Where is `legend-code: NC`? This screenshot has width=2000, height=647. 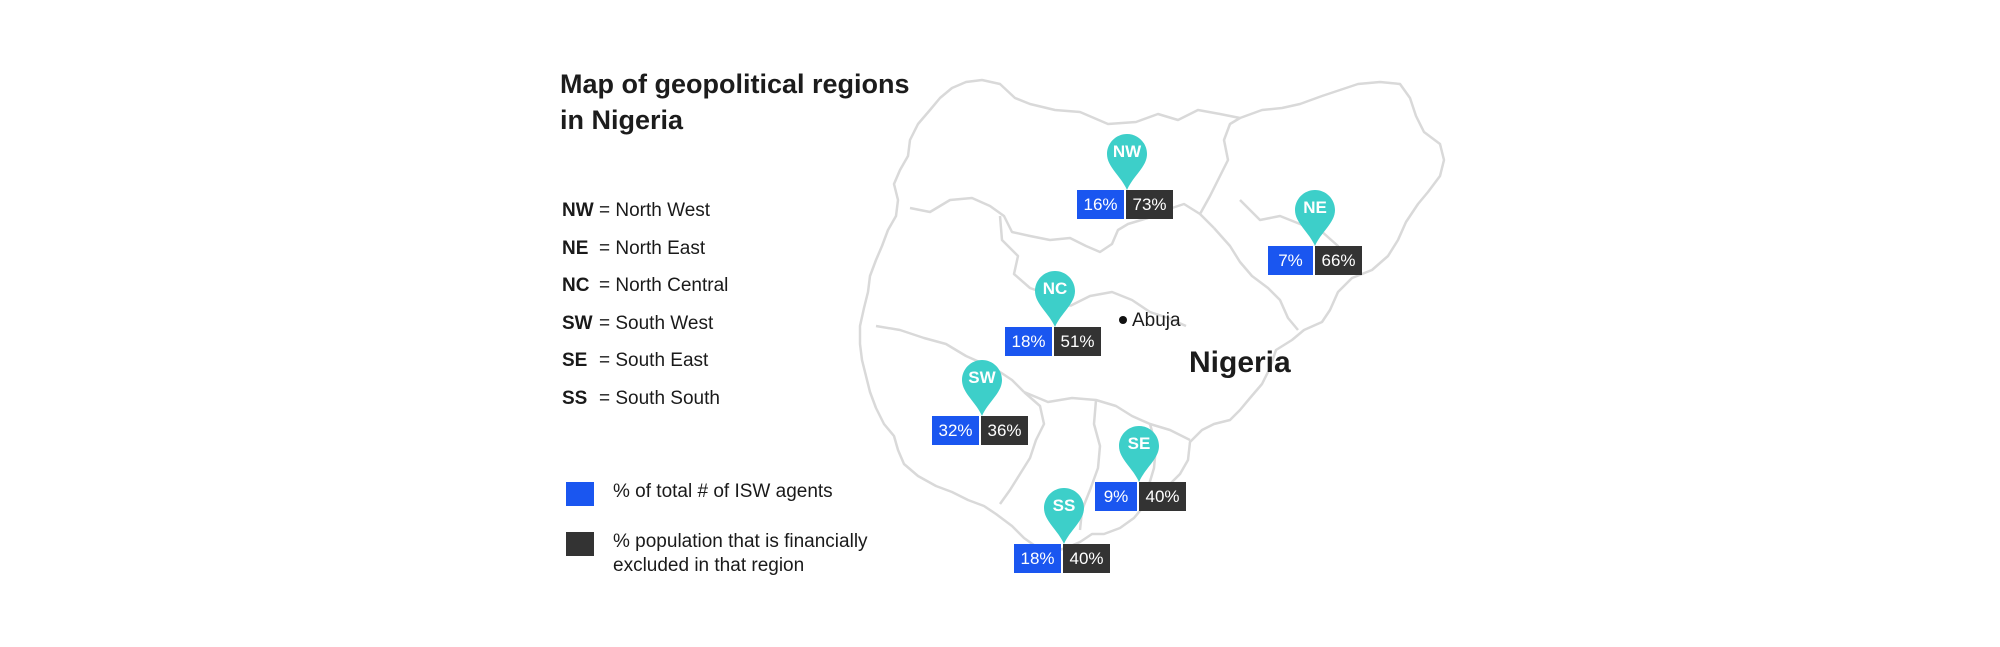 legend-code: NC is located at coordinates (576, 286).